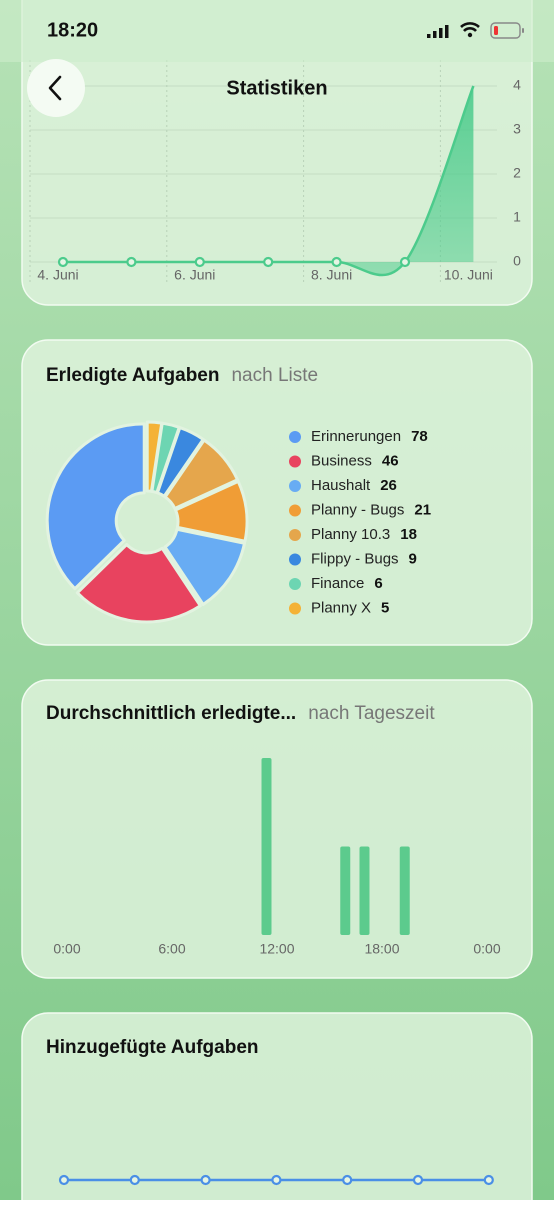  I want to click on card-title: Hinzugefügte Aufgaben, so click(152, 1047).